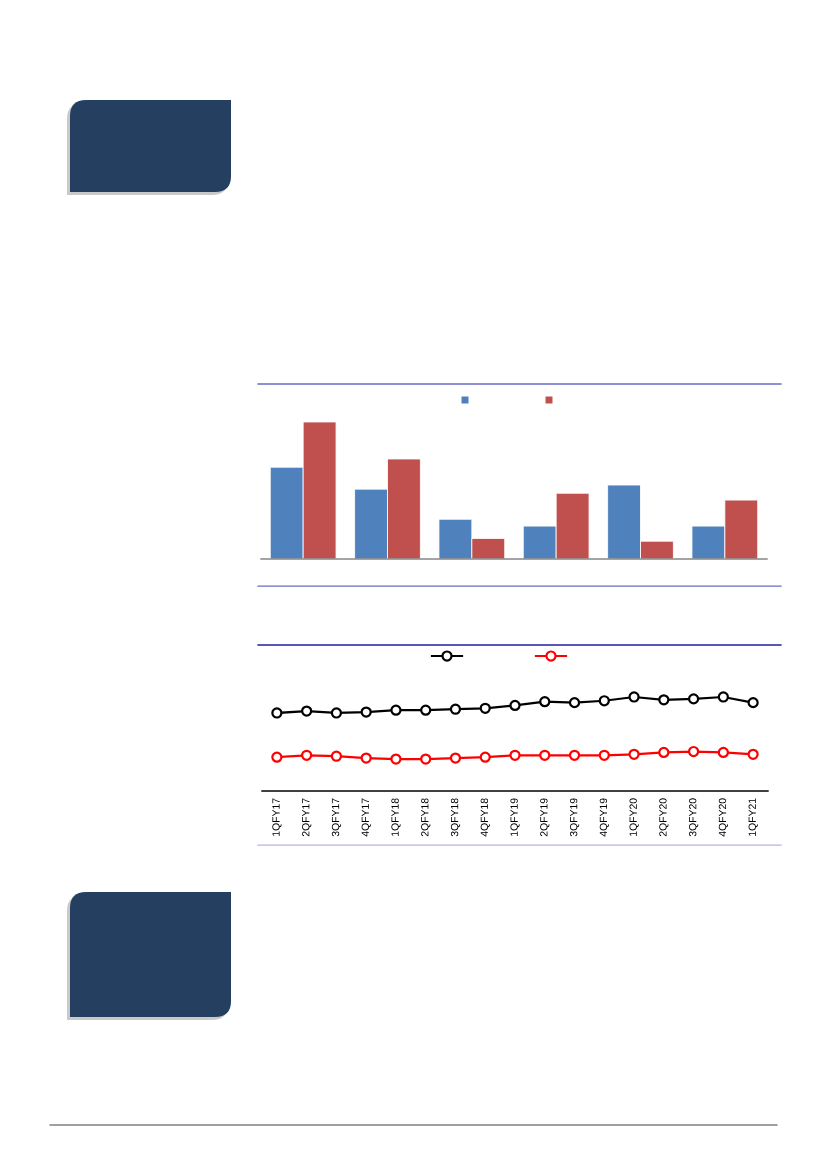  What do you see at coordinates (574, 817) in the screenshot?
I see `x-tick-label: 3QFY19` at bounding box center [574, 817].